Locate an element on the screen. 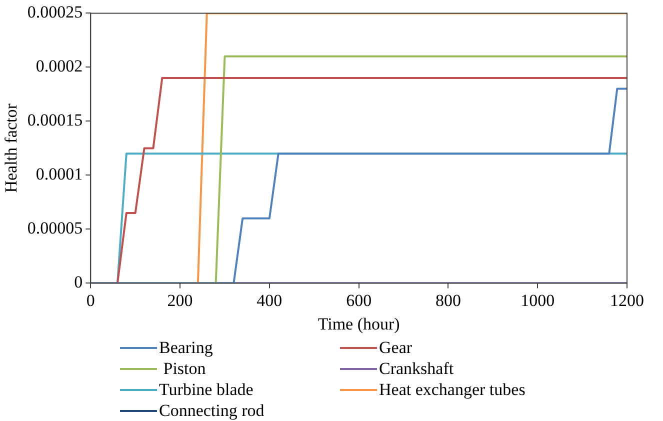  y-tick-label: 0.0002 is located at coordinates (59, 66).